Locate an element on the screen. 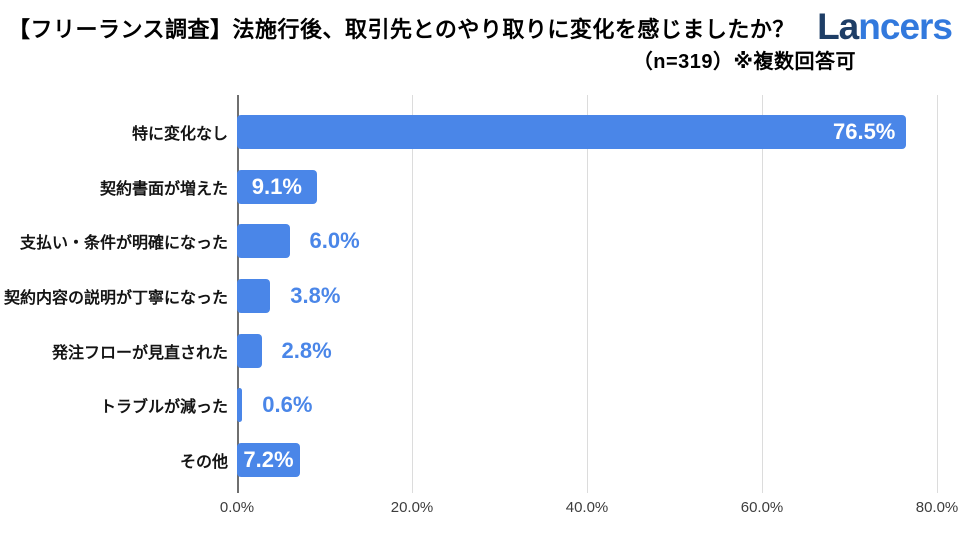  bar-track: 2.8% is located at coordinates (598, 350).